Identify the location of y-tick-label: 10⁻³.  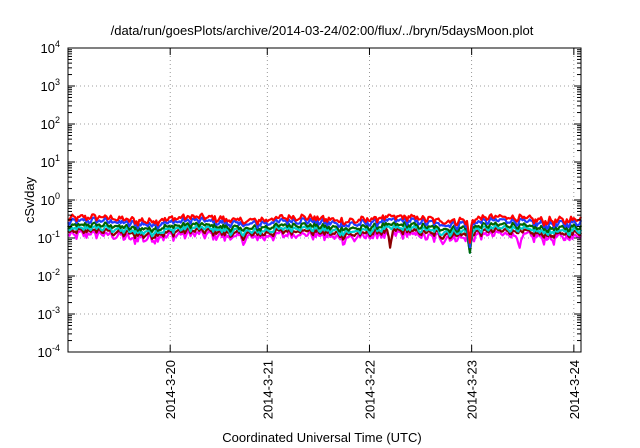
(49, 313).